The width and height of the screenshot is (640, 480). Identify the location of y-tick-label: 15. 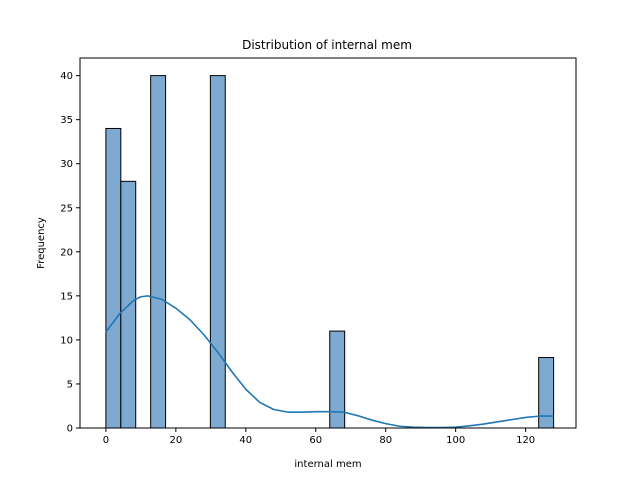
(66, 296).